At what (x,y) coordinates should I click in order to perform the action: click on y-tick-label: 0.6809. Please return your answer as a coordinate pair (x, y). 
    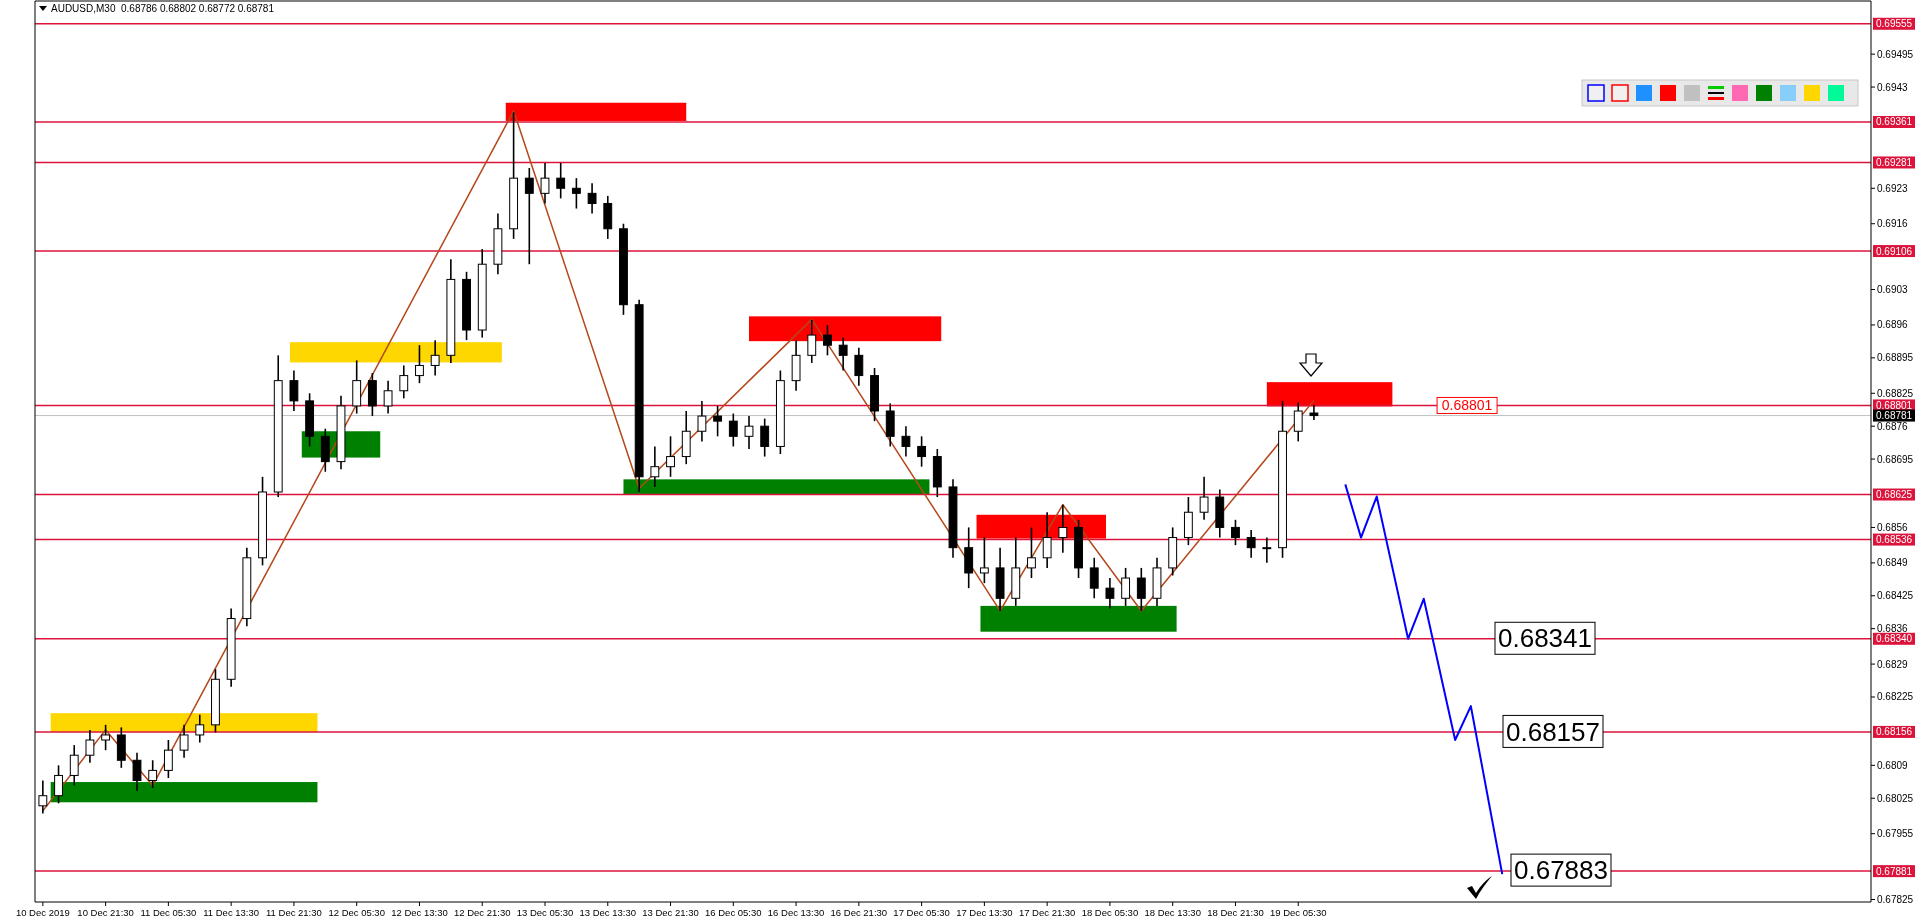
    Looking at the image, I should click on (1893, 765).